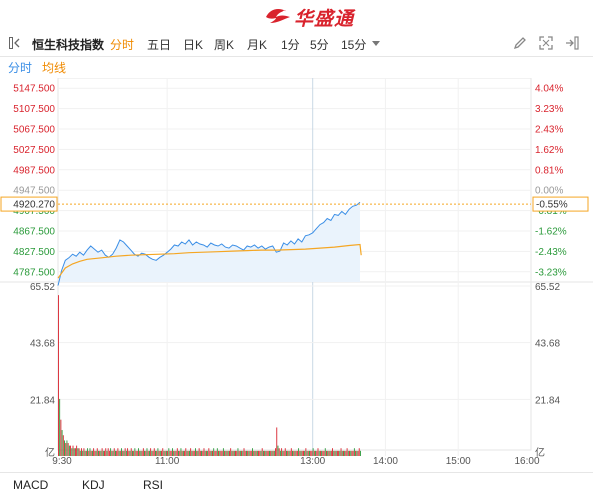 The height and width of the screenshot is (495, 593). Describe the element at coordinates (193, 45) in the screenshot. I see `tab-daily-k: 日K` at that location.